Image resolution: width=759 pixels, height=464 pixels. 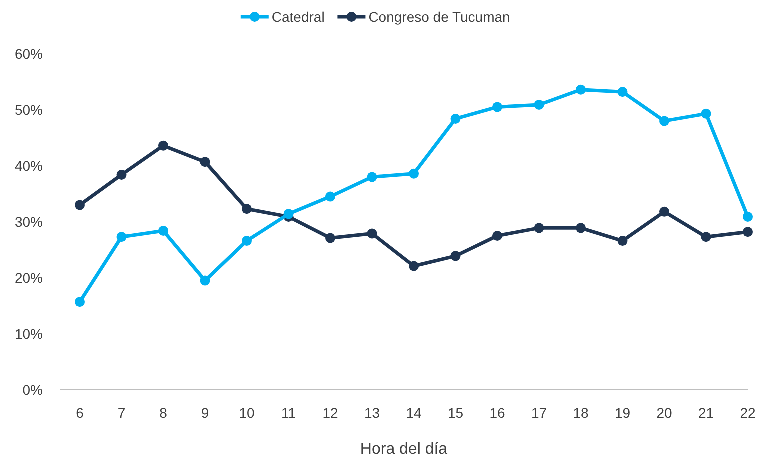 What do you see at coordinates (32, 390) in the screenshot?
I see `y-tick-label: 0%` at bounding box center [32, 390].